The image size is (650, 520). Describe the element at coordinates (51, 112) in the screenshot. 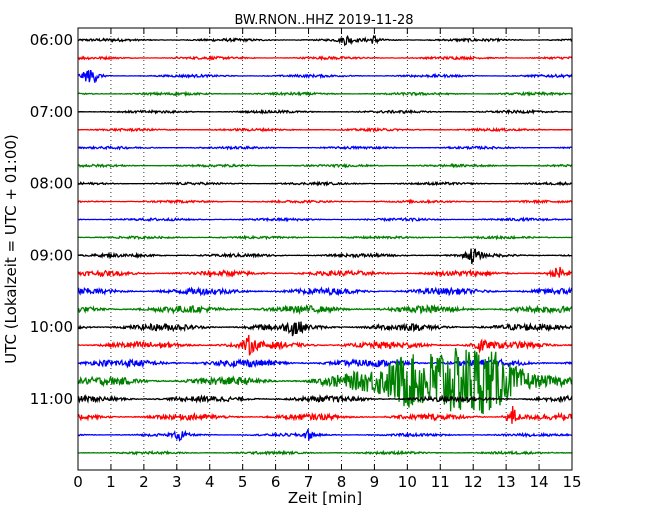

I see `y-tick-label: 07:00` at that location.